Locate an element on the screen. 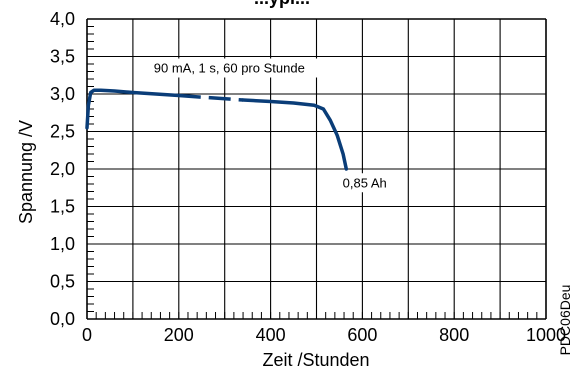 The width and height of the screenshot is (574, 371). annotation-label: 90 mA, 1 s, 60 pro Stunde is located at coordinates (229, 68).